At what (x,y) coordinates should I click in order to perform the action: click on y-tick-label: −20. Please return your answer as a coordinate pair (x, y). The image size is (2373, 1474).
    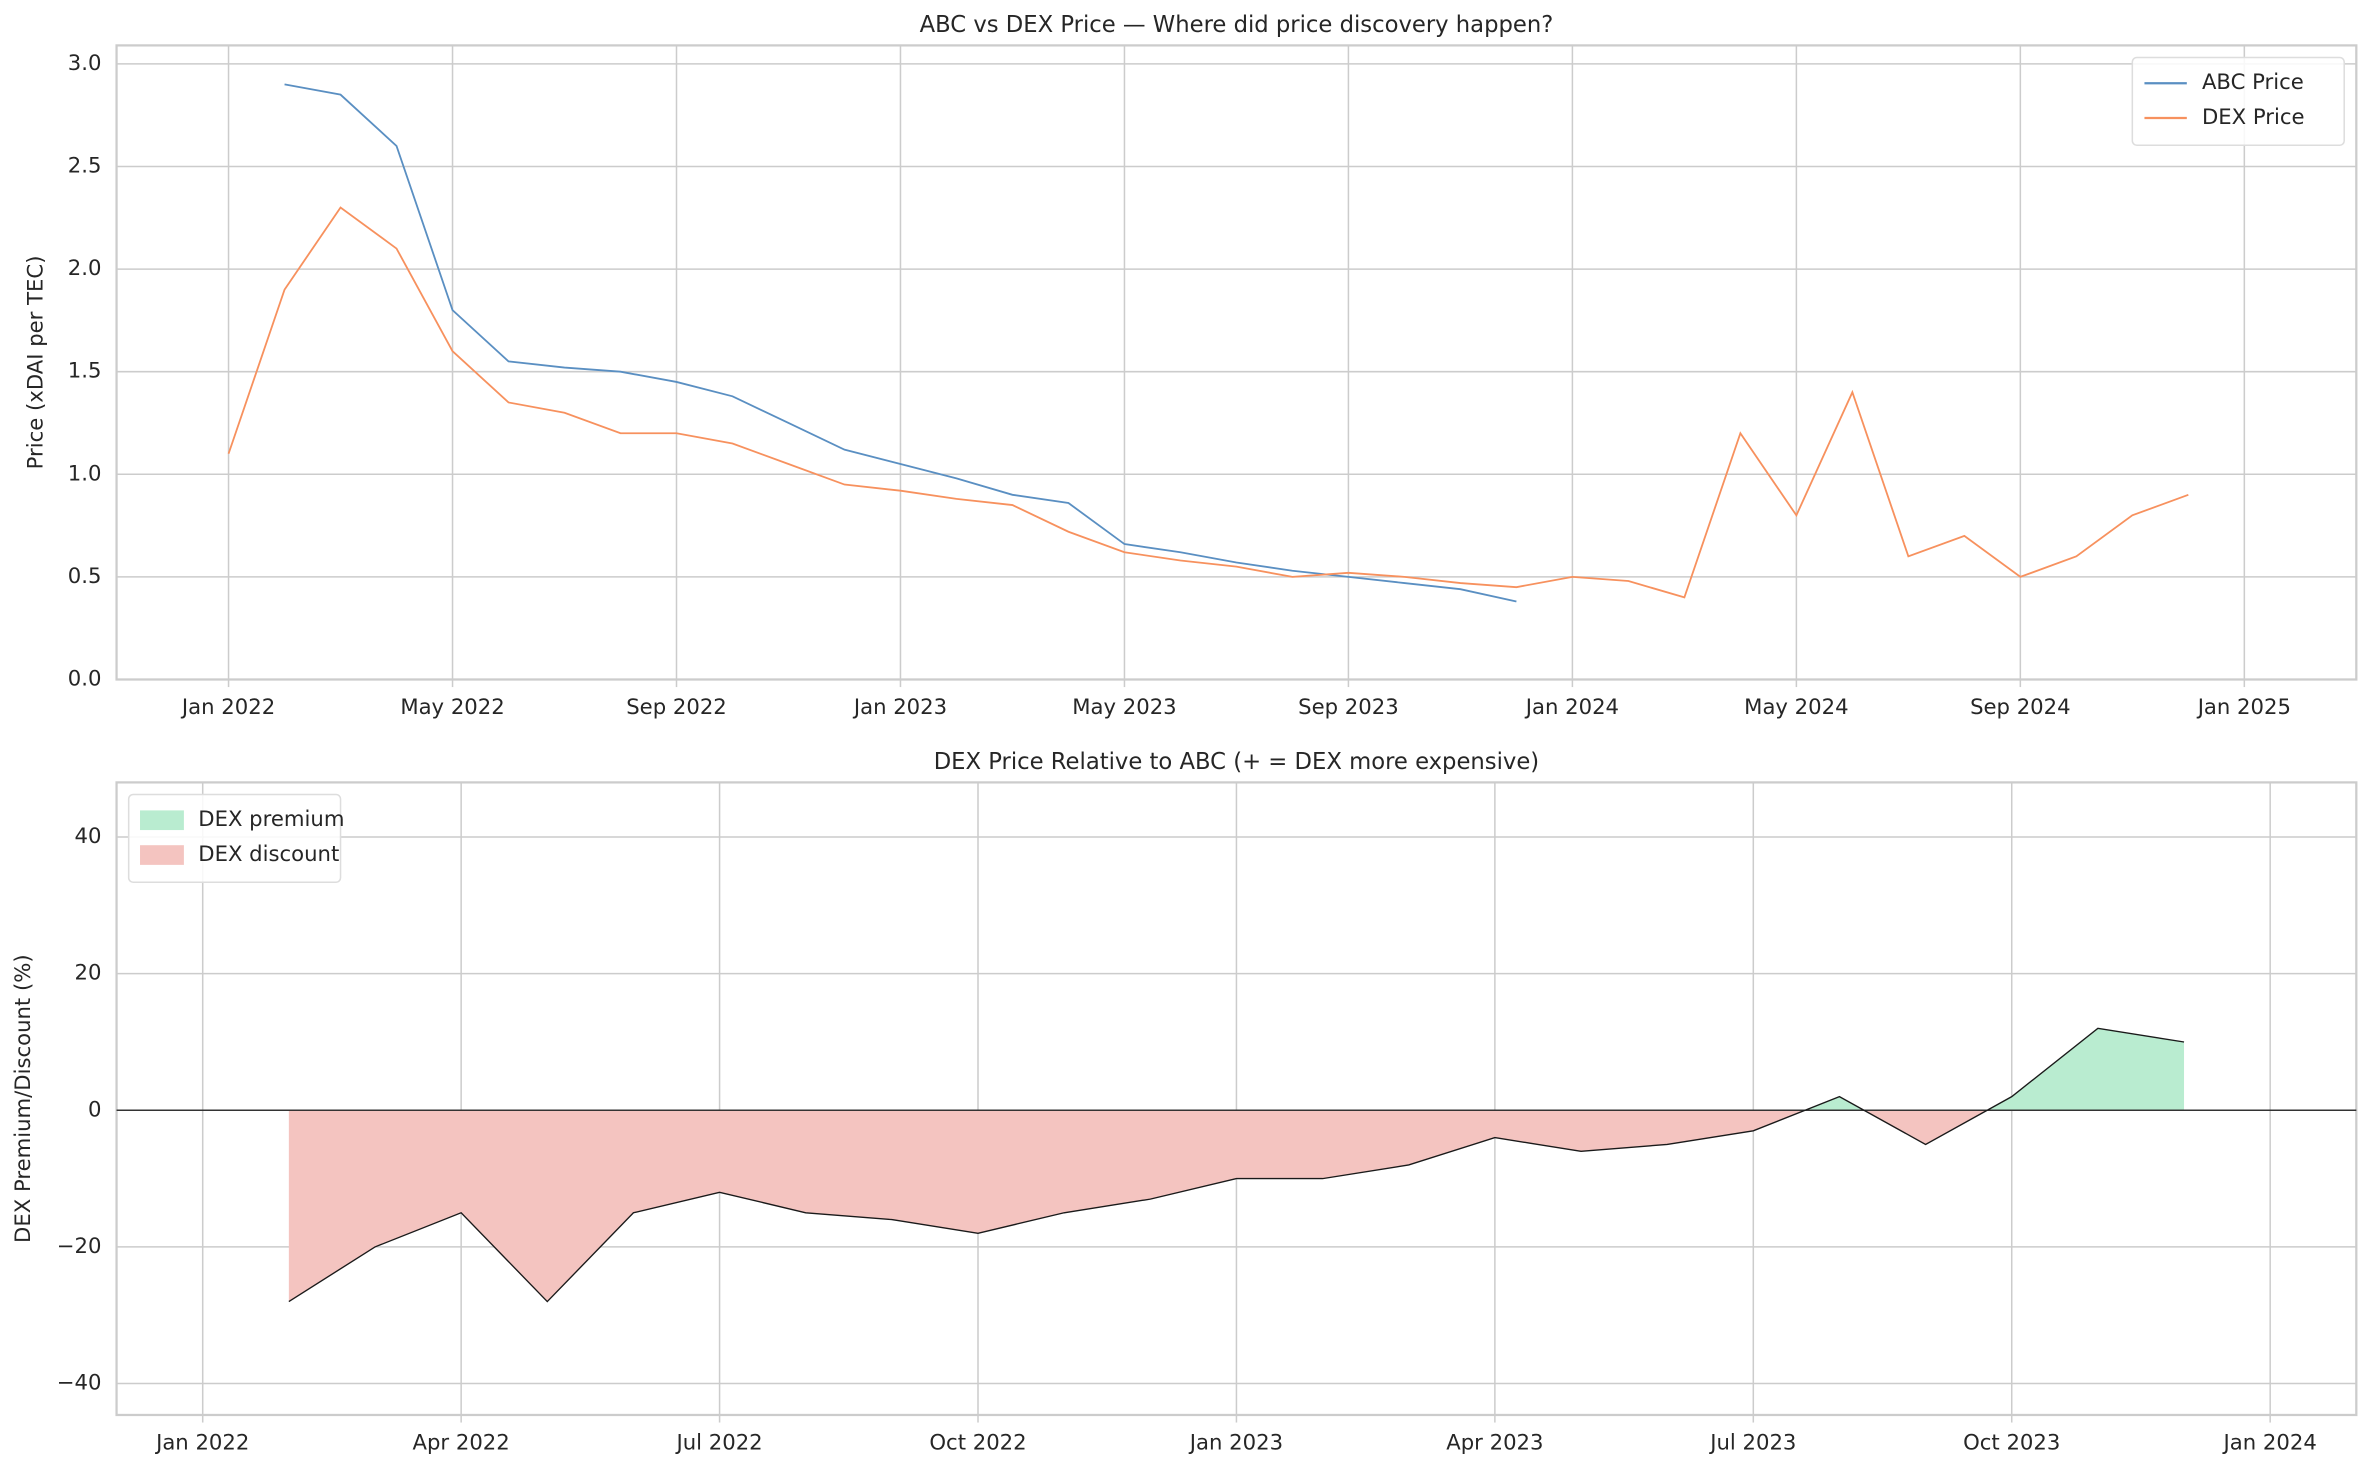
    Looking at the image, I should click on (79, 1245).